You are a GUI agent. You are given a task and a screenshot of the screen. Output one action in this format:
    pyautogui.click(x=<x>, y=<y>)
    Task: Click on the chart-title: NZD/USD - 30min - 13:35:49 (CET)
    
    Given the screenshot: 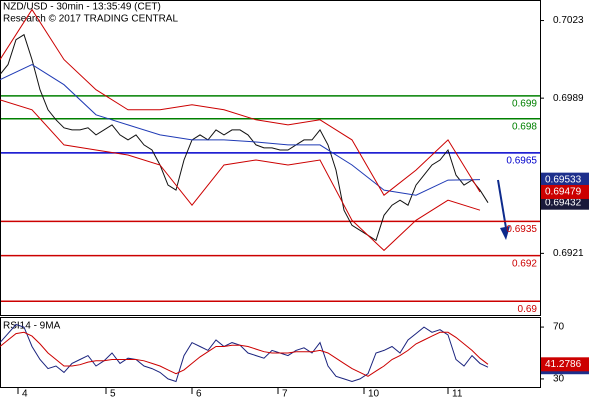 What is the action you would take?
    pyautogui.click(x=82, y=7)
    